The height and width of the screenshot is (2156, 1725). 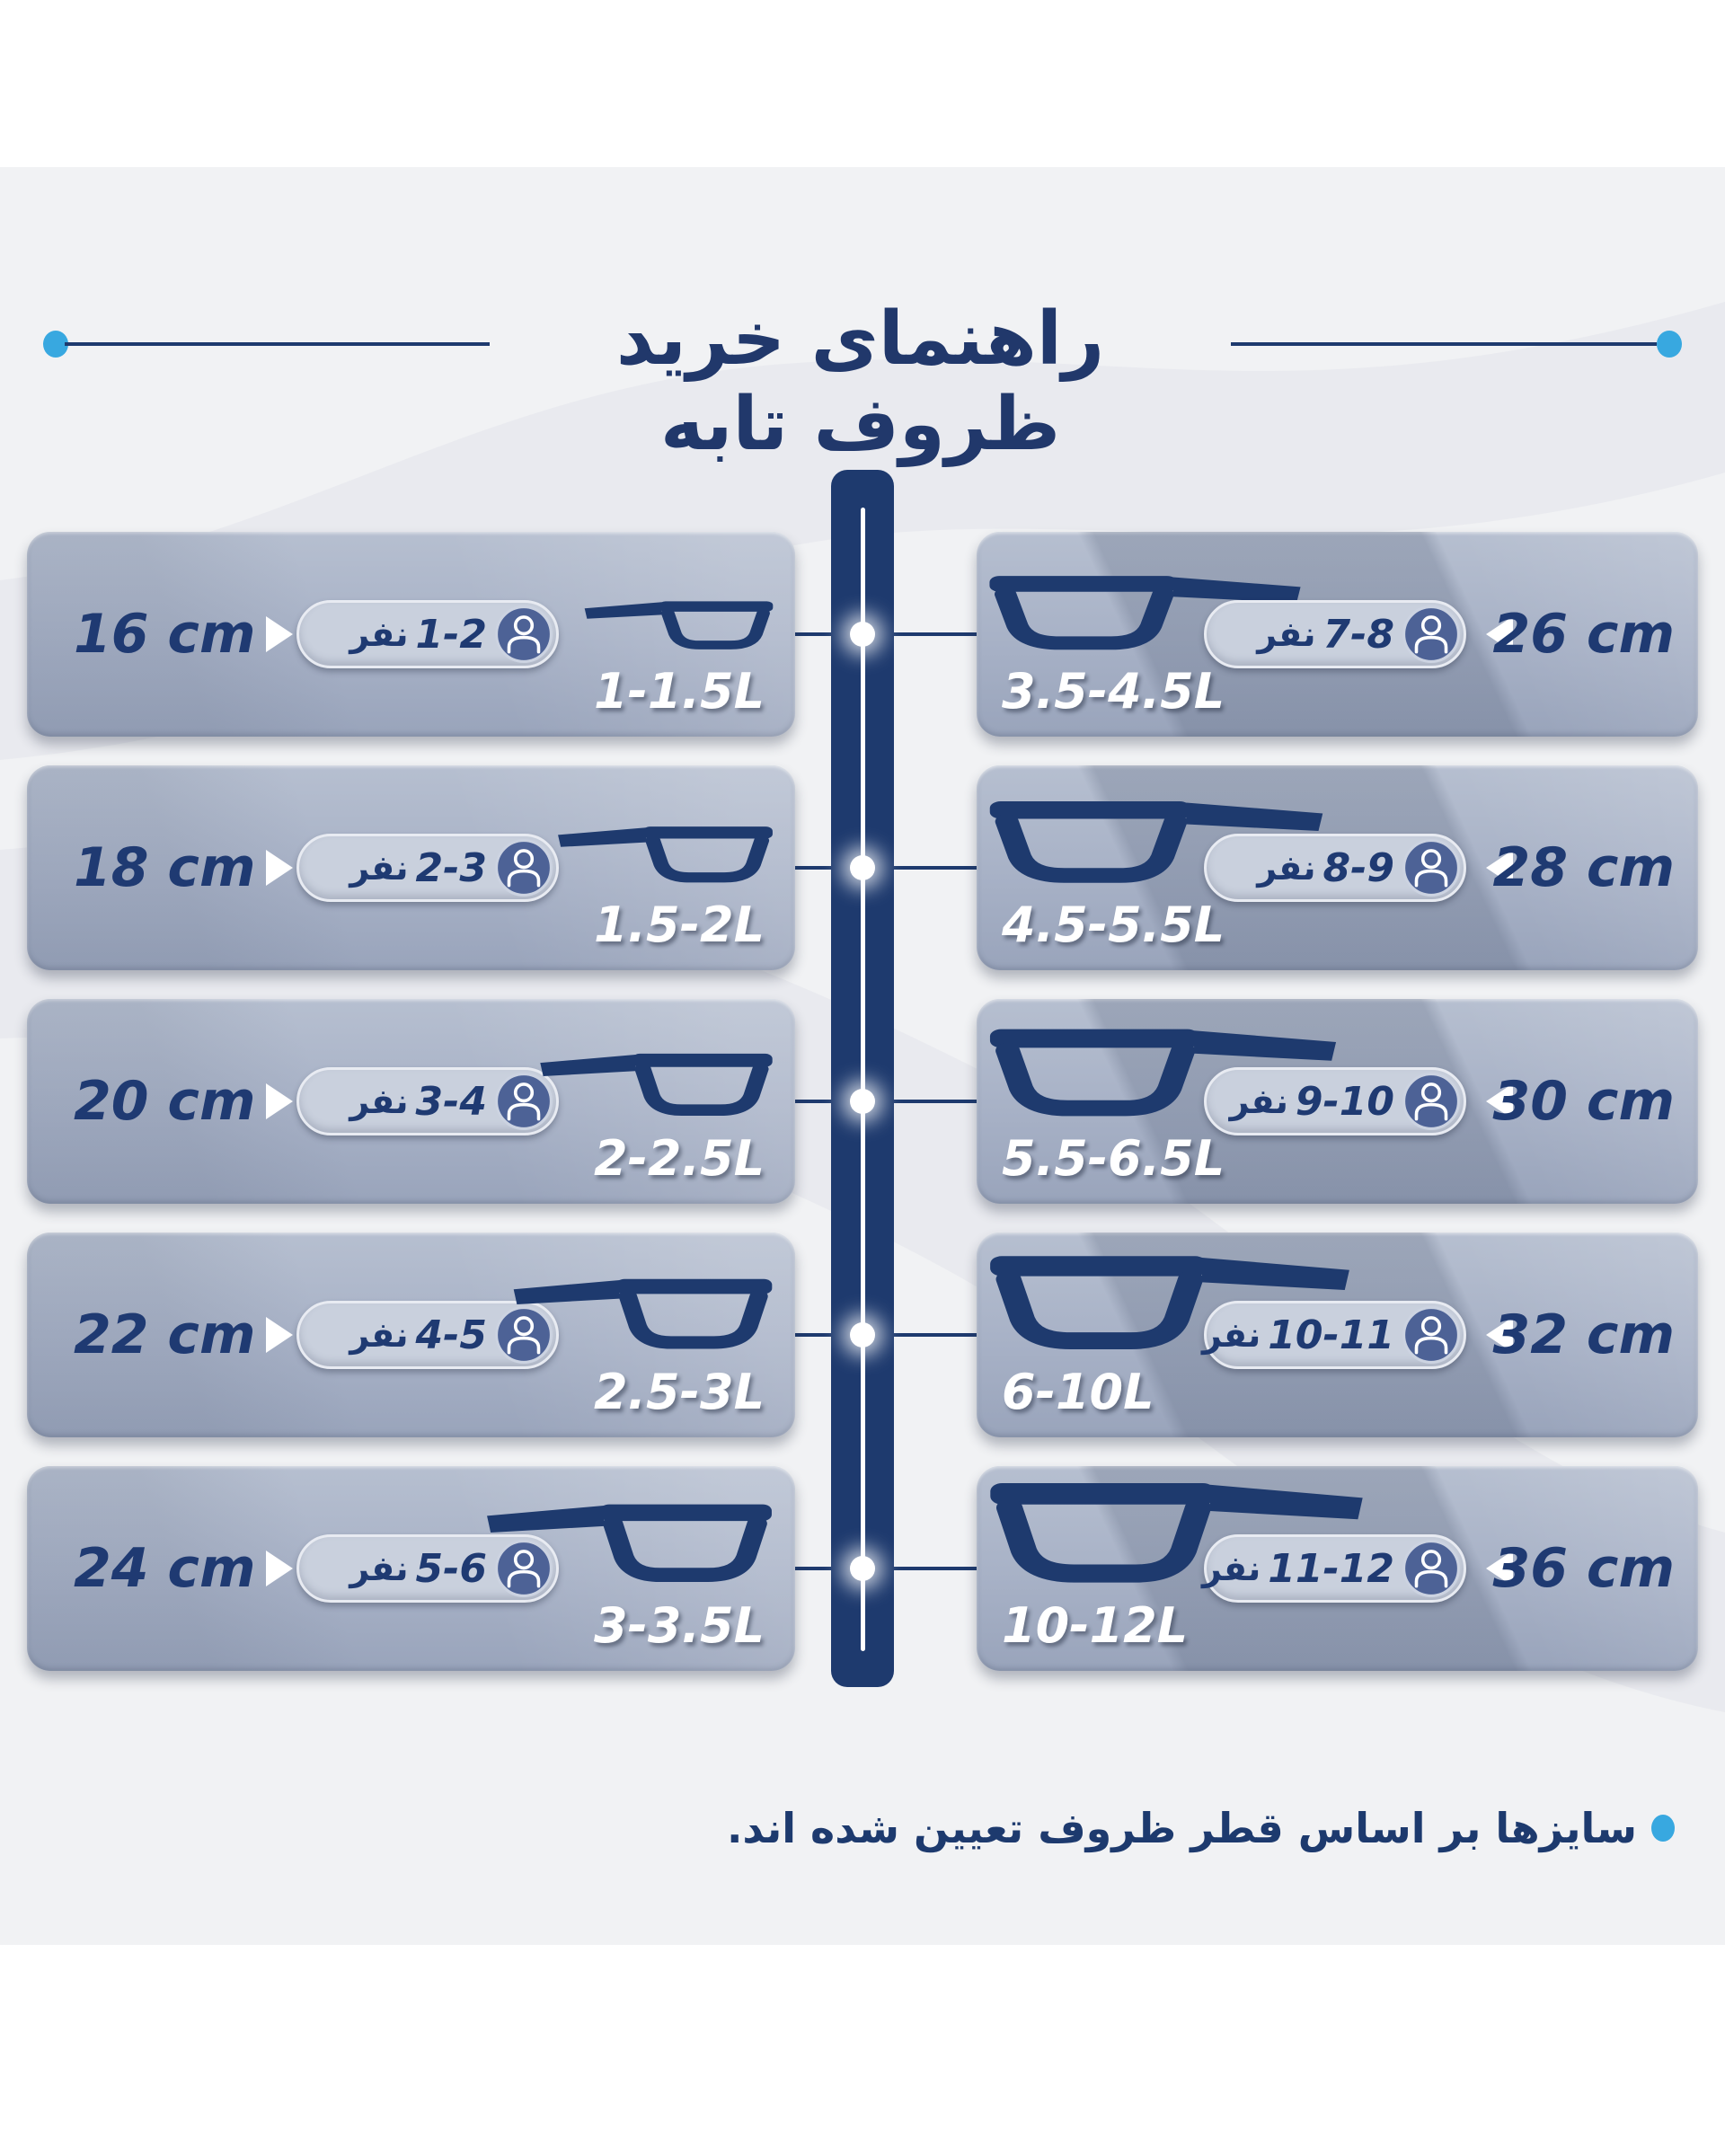 I want to click on row-36cm: 10-12L 11-12 نفر 36 cm, so click(x=1337, y=1568).